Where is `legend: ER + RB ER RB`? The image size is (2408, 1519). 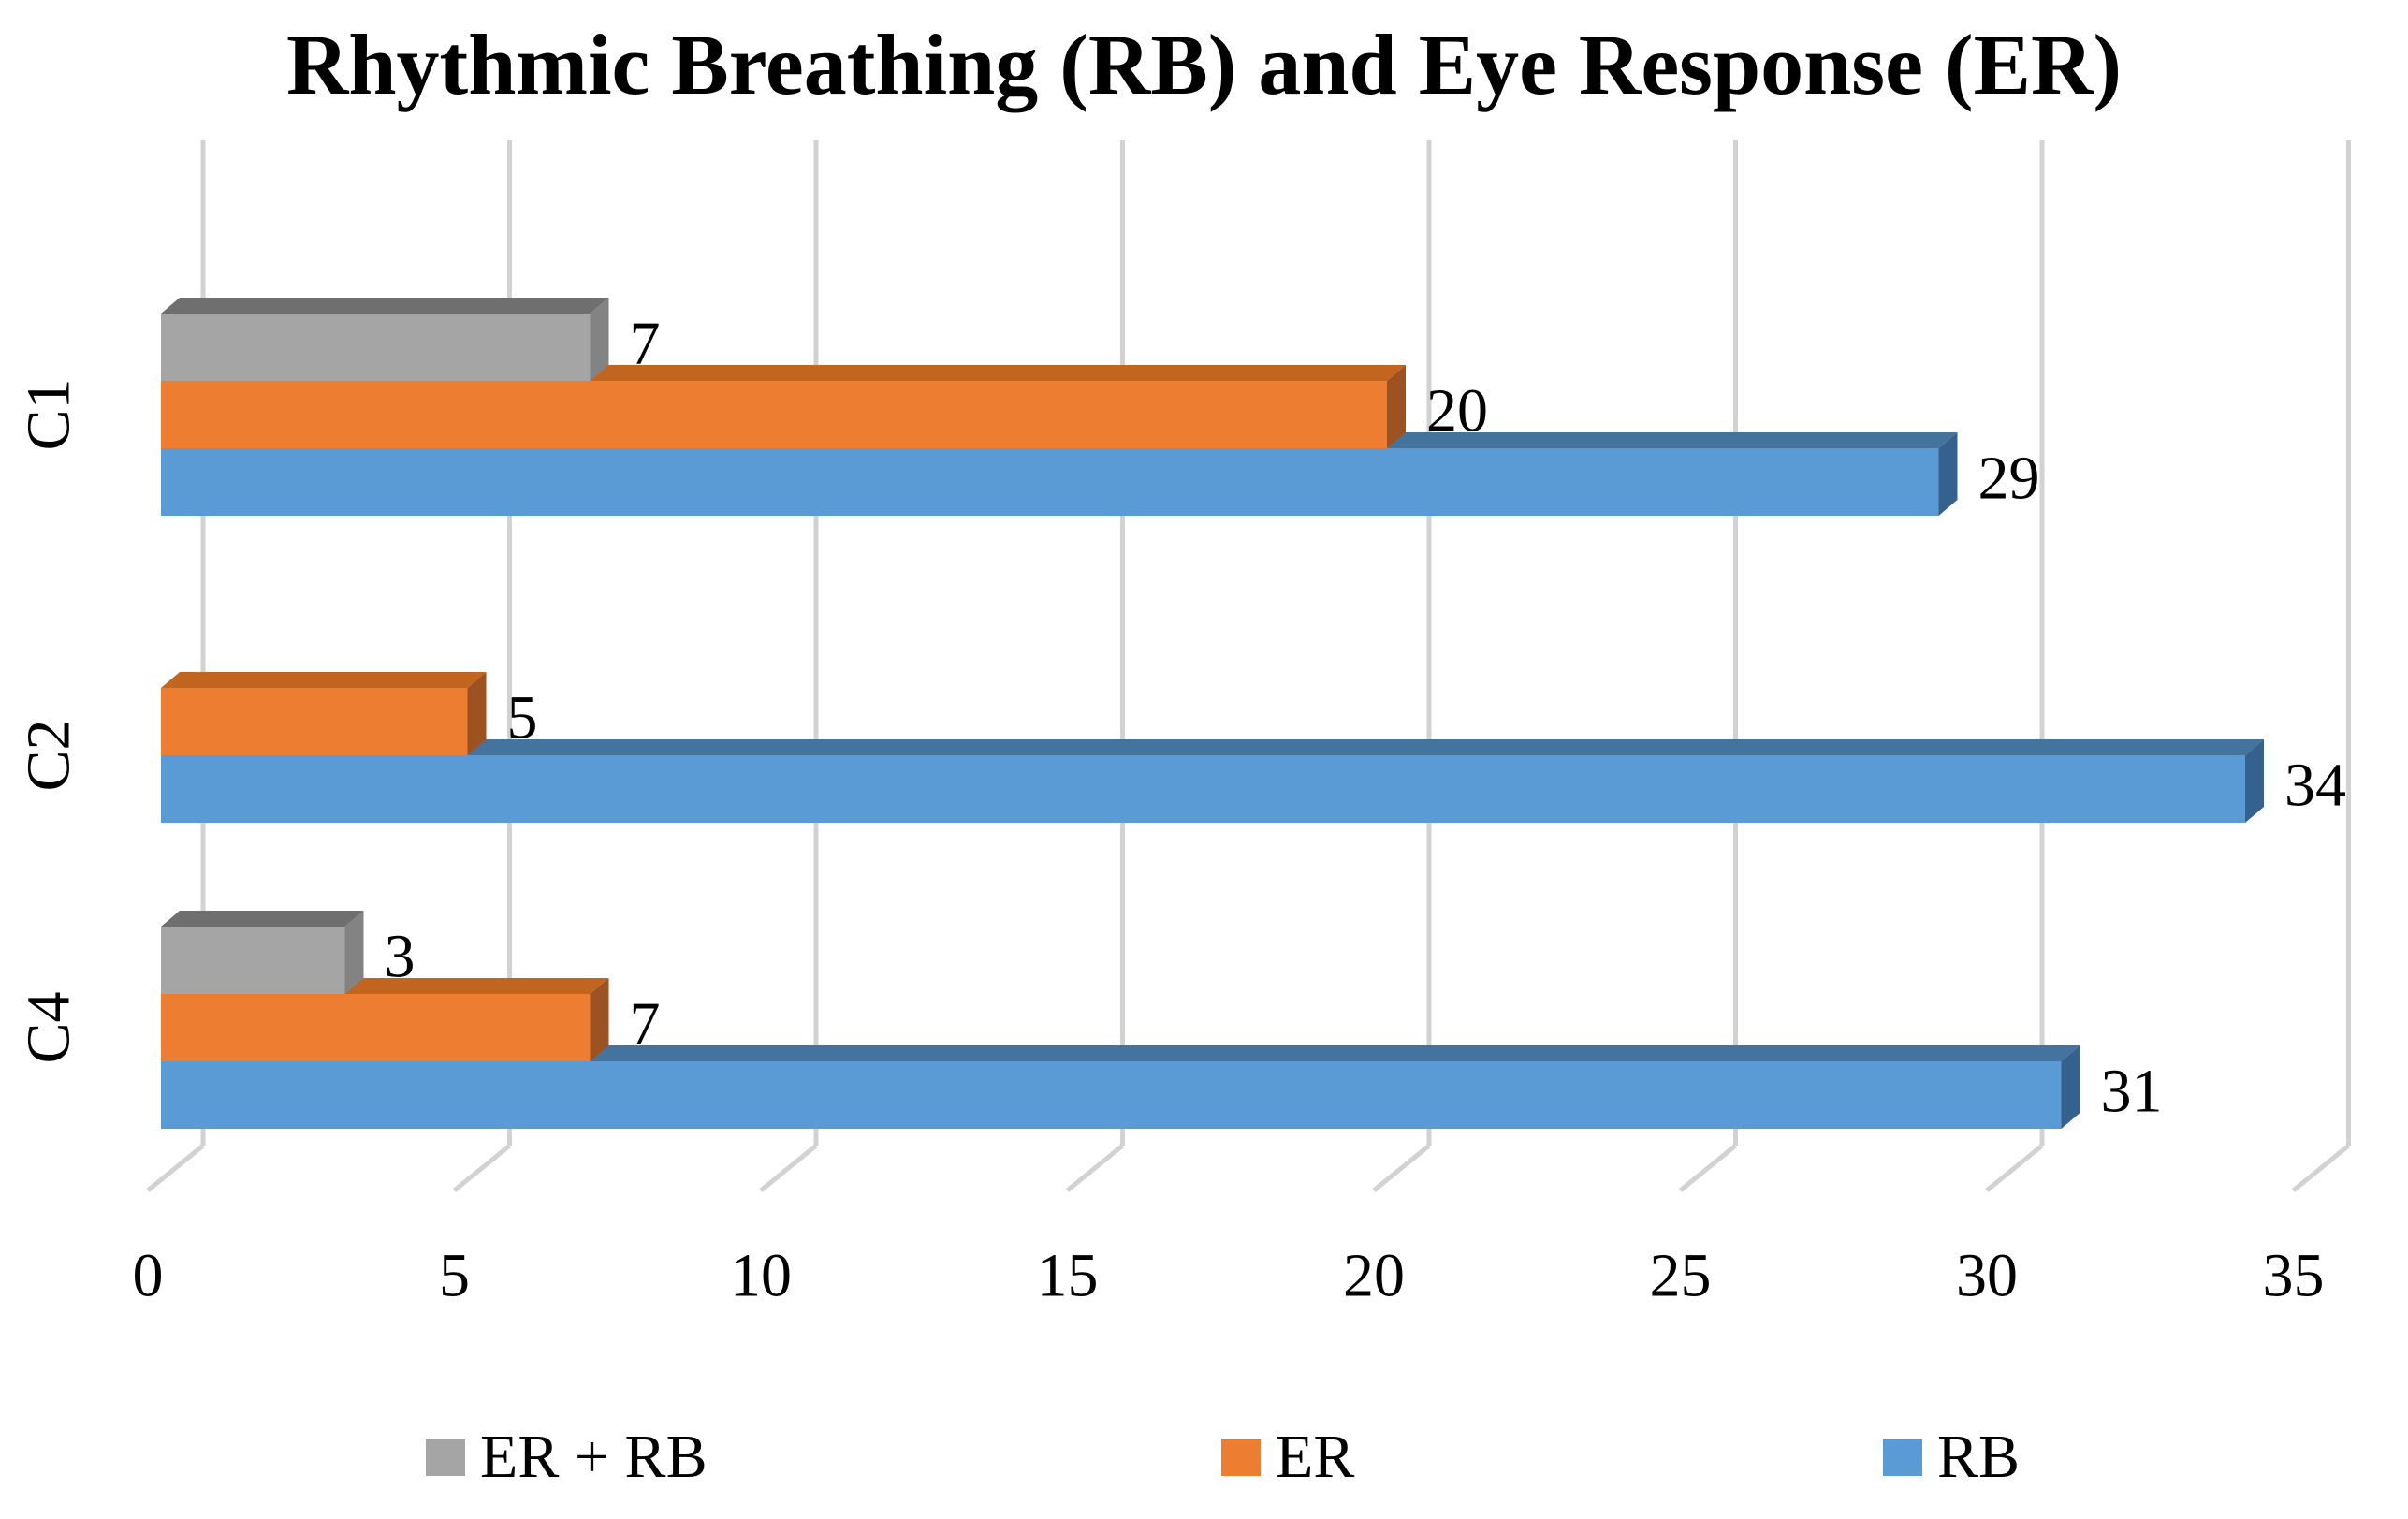
legend: ER + RB ER RB is located at coordinates (1204, 1457).